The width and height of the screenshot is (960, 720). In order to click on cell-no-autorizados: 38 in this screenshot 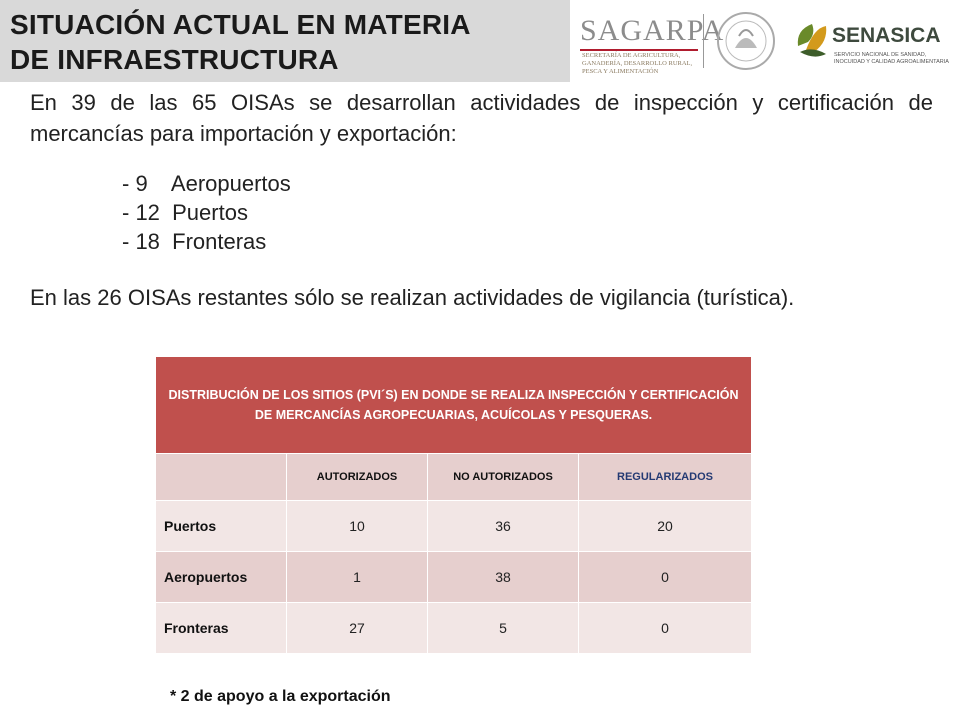, I will do `click(503, 577)`.